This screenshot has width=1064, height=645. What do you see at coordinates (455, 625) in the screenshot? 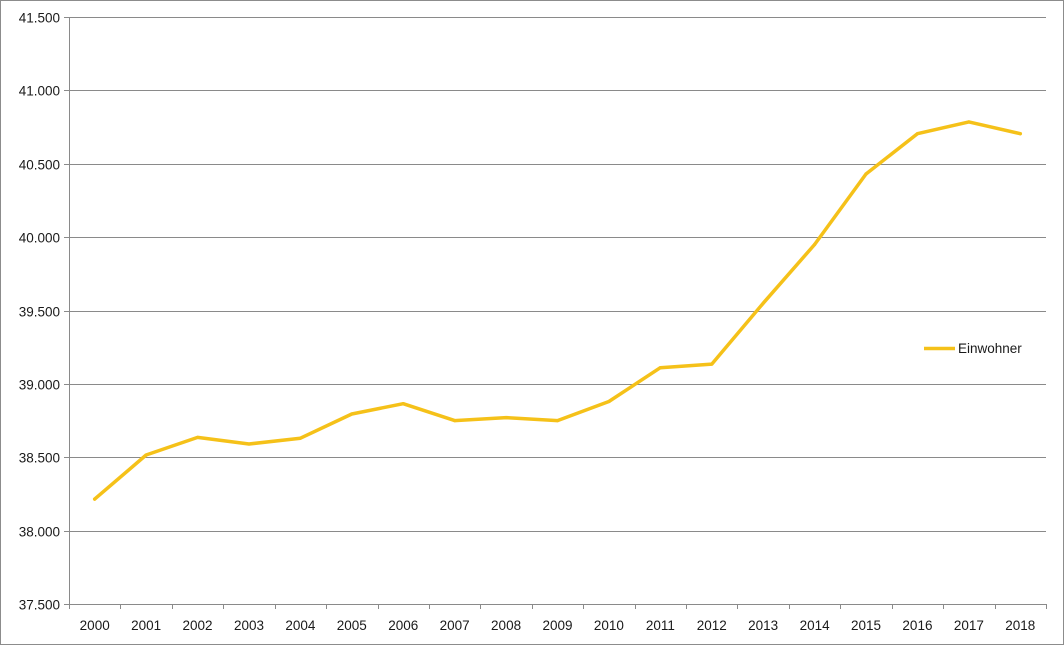
I see `x-tick-label: 2007` at bounding box center [455, 625].